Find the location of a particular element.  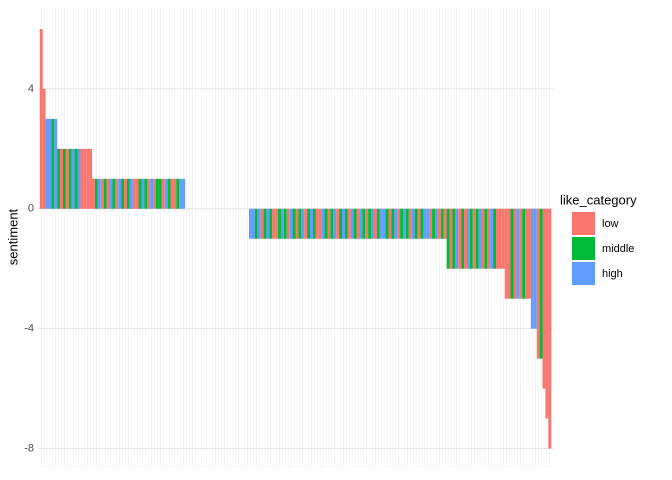

y-tick-label: 0 is located at coordinates (31, 209).